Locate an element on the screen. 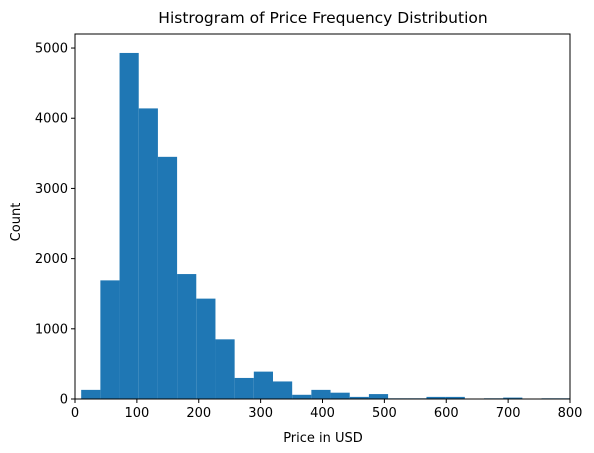 The height and width of the screenshot is (453, 594). y-tick-label: 1000 is located at coordinates (51, 329).